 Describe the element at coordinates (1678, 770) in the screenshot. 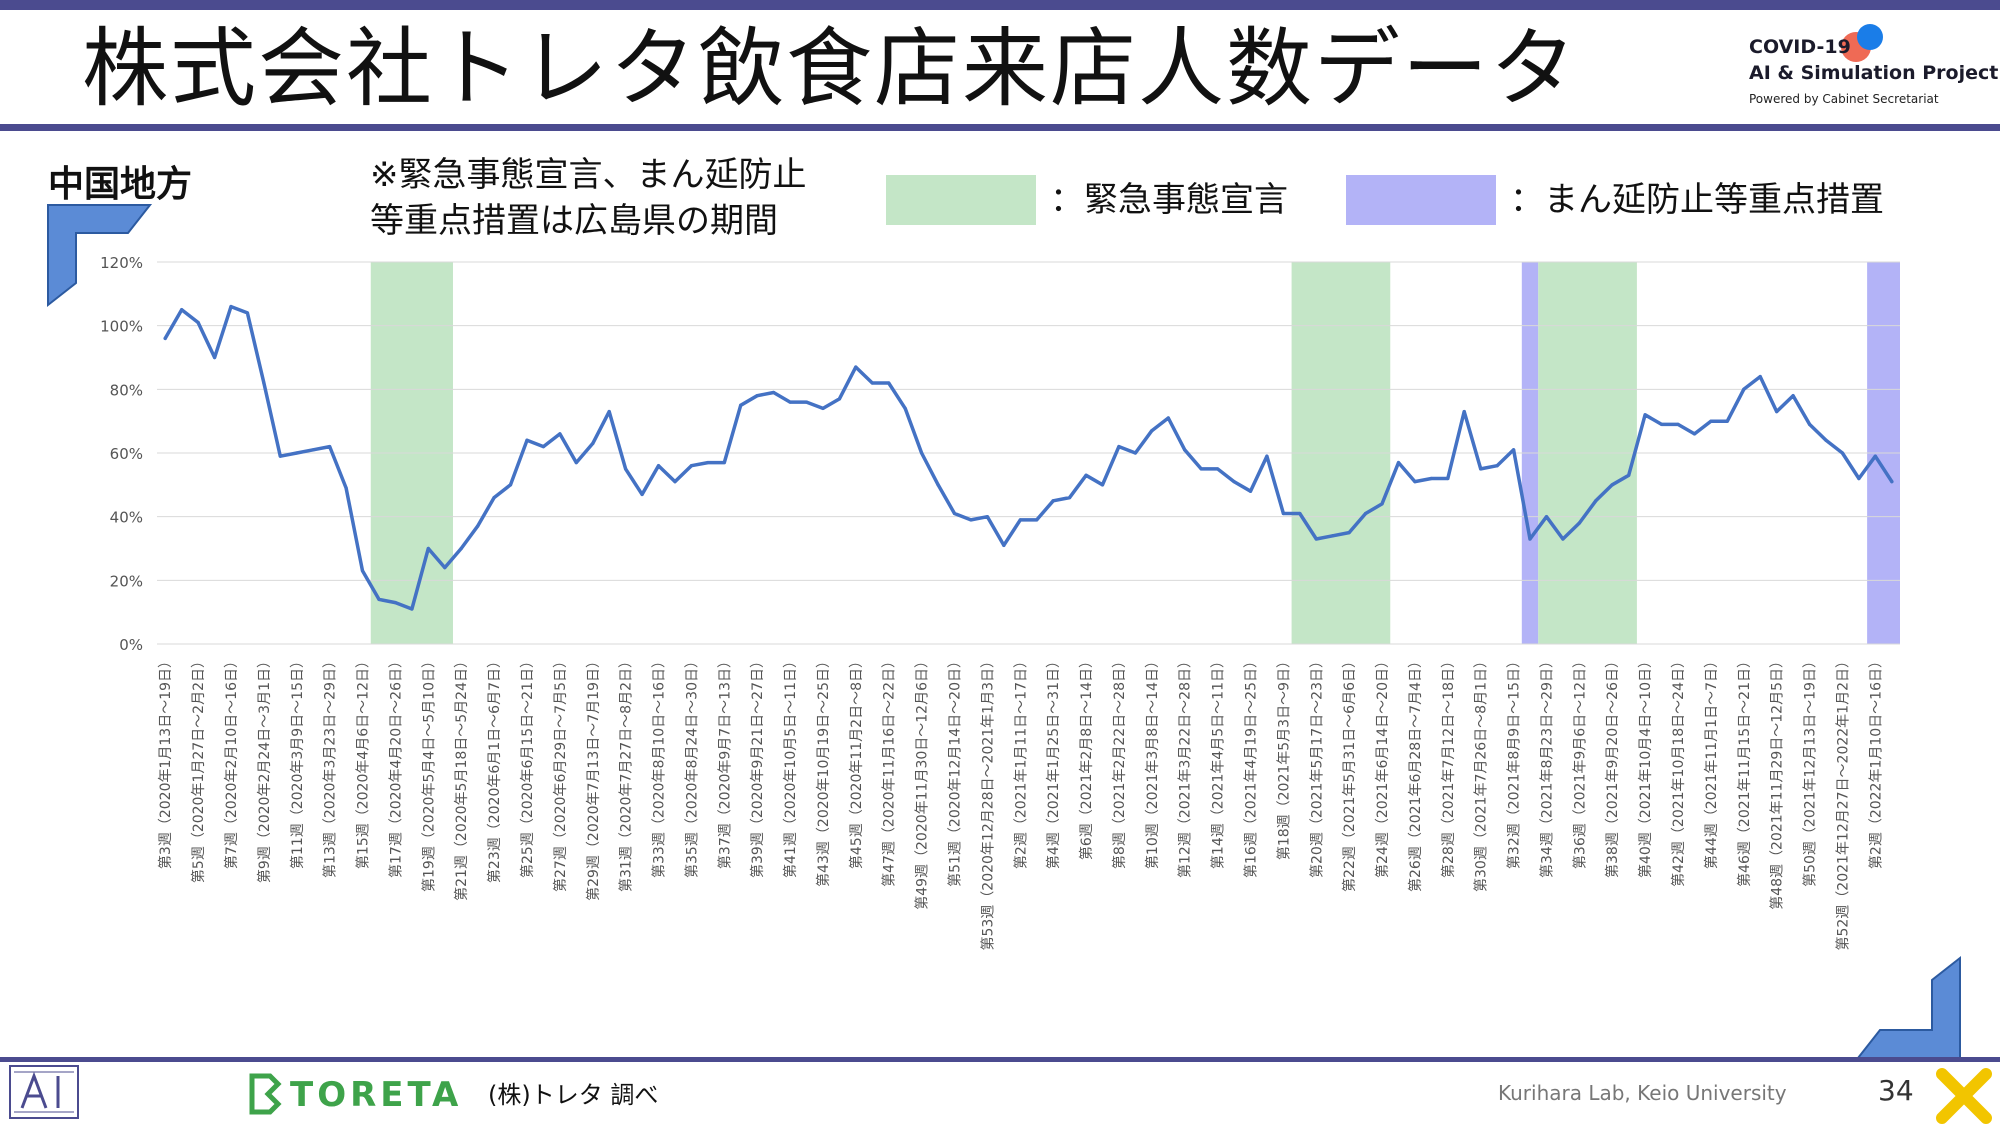

I see `x-tick-label: 第42週（2021年10月18日～24日）` at that location.